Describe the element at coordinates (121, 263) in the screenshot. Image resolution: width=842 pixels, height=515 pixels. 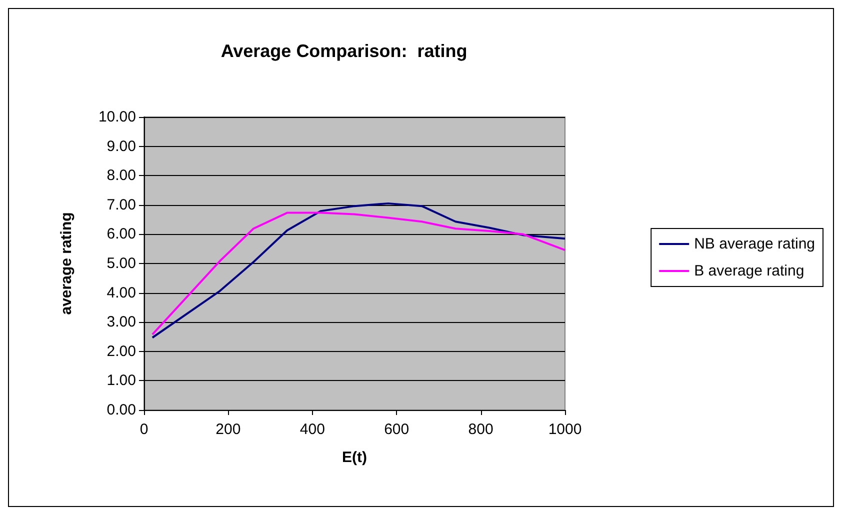
I see `y-tick-label: 5.00` at that location.